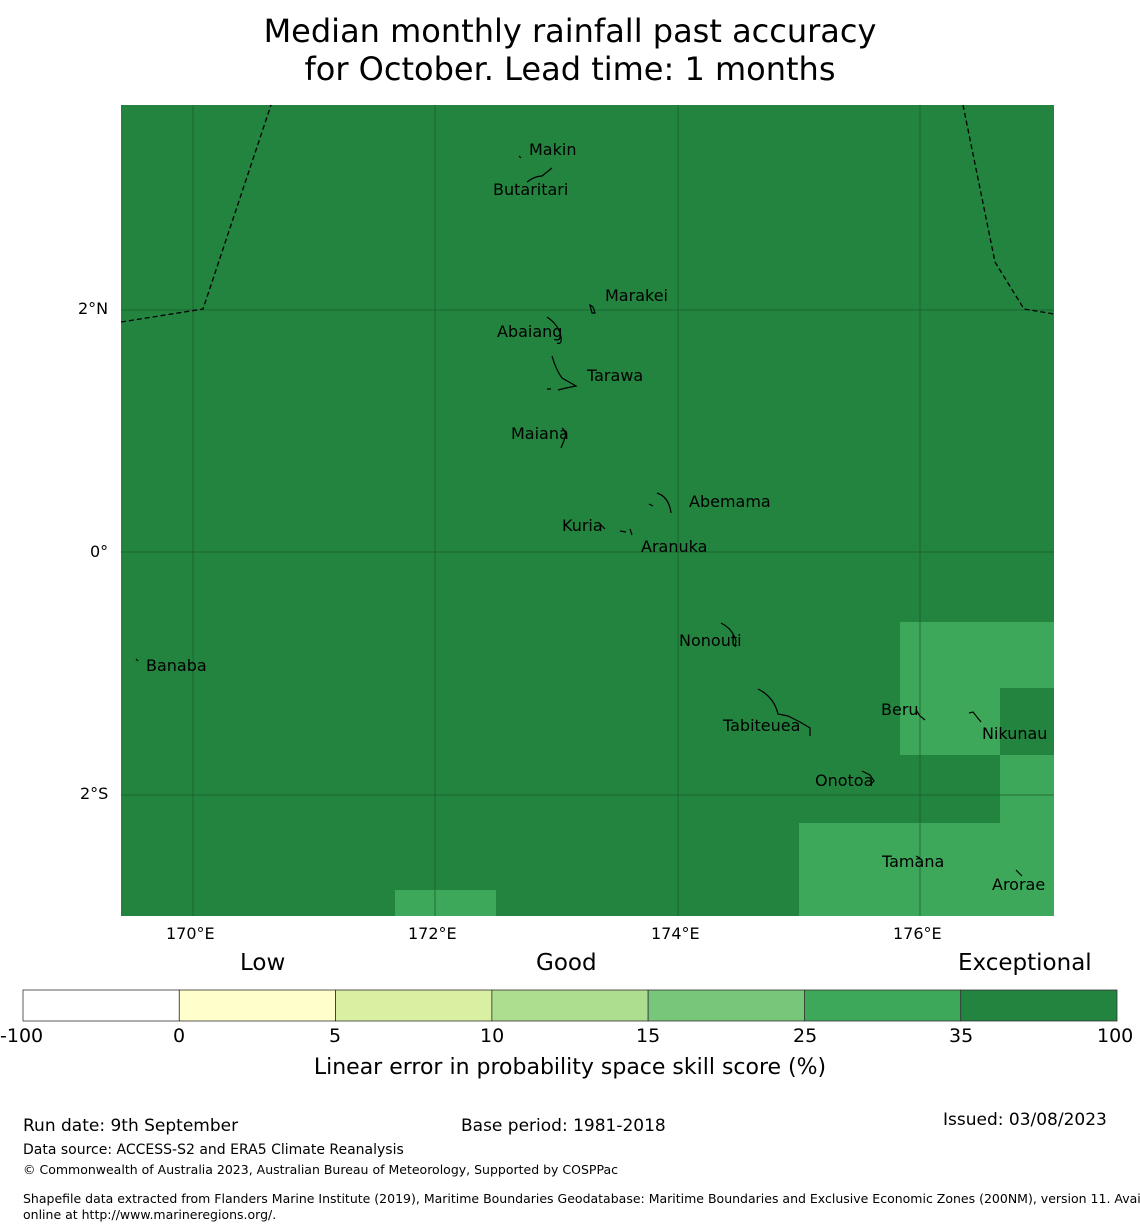  What do you see at coordinates (432, 933) in the screenshot?
I see `lon-label-172e: 172°E` at bounding box center [432, 933].